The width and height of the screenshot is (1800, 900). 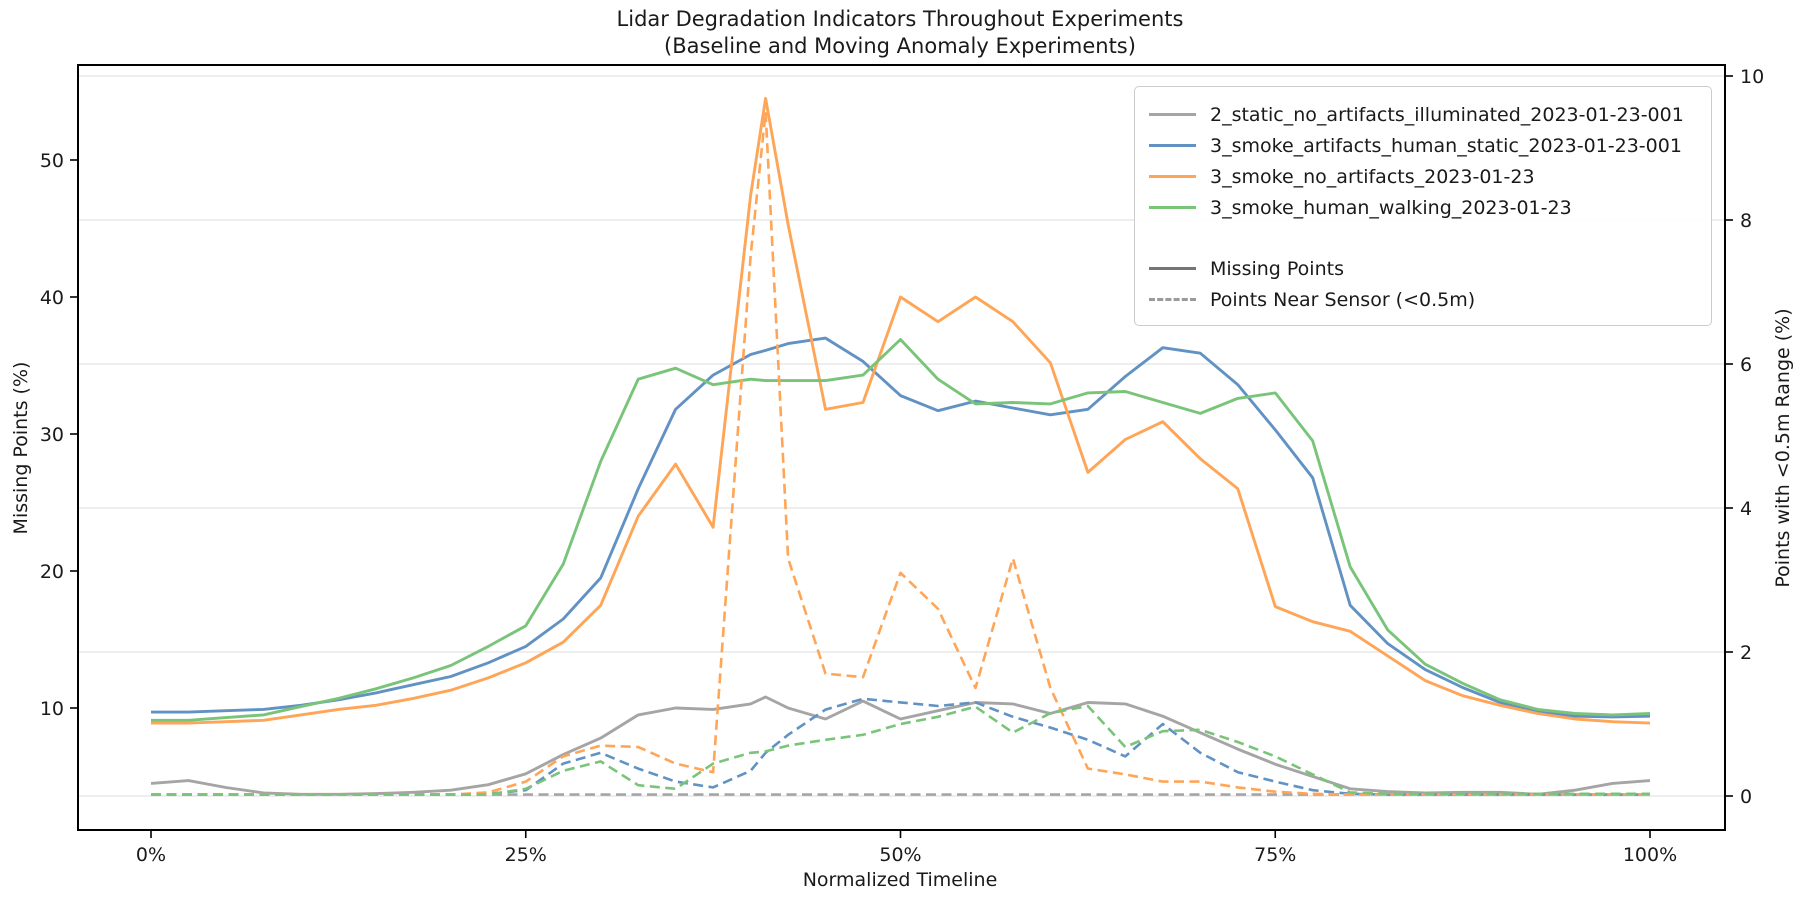 I want to click on legend-entry: 3_smoke_human_walking_2023-01-23, so click(x=1422, y=207).